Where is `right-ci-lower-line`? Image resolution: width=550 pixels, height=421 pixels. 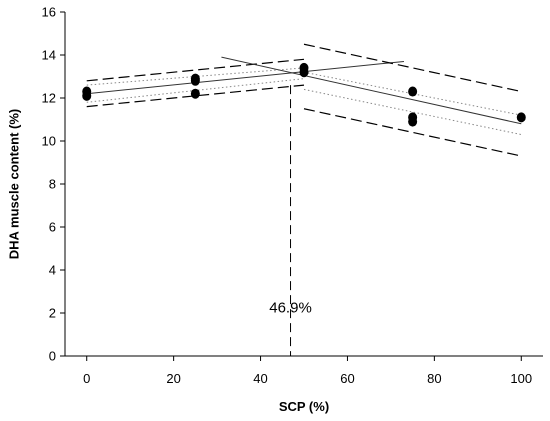 right-ci-lower-line is located at coordinates (412, 112).